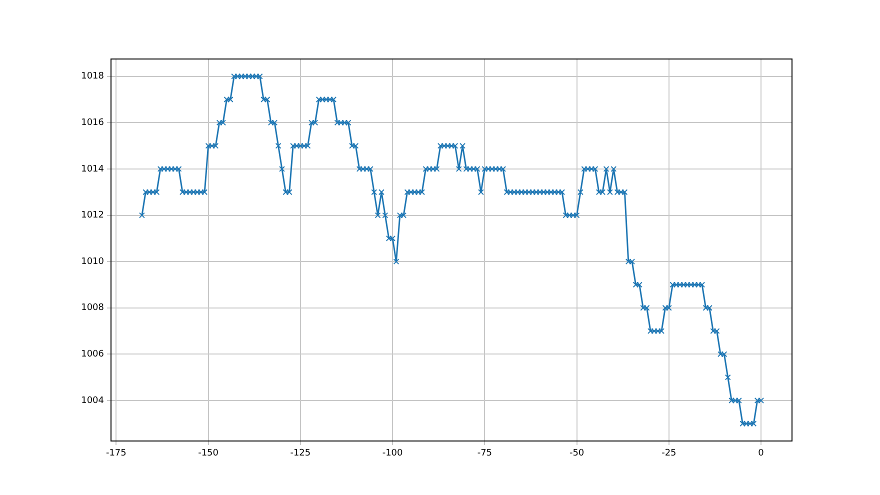 Image resolution: width=880 pixels, height=495 pixels. Describe the element at coordinates (669, 453) in the screenshot. I see `x-tick-label: -25` at that location.